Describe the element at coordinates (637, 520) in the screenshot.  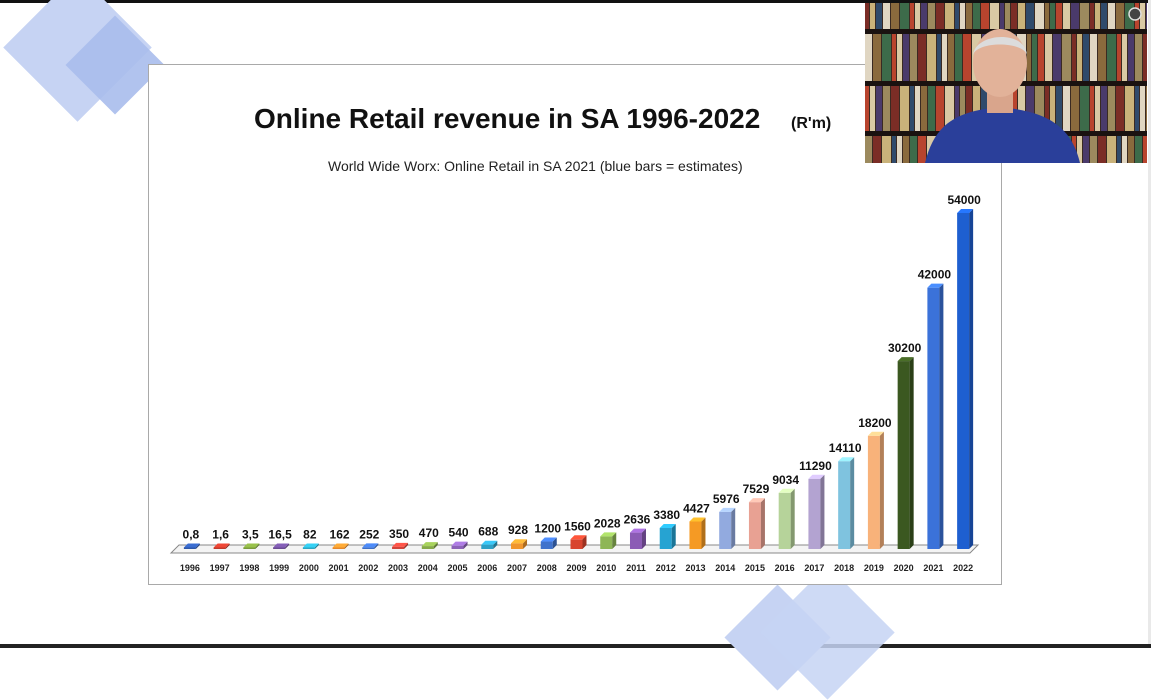
I see `data-label-2011: 2636` at that location.